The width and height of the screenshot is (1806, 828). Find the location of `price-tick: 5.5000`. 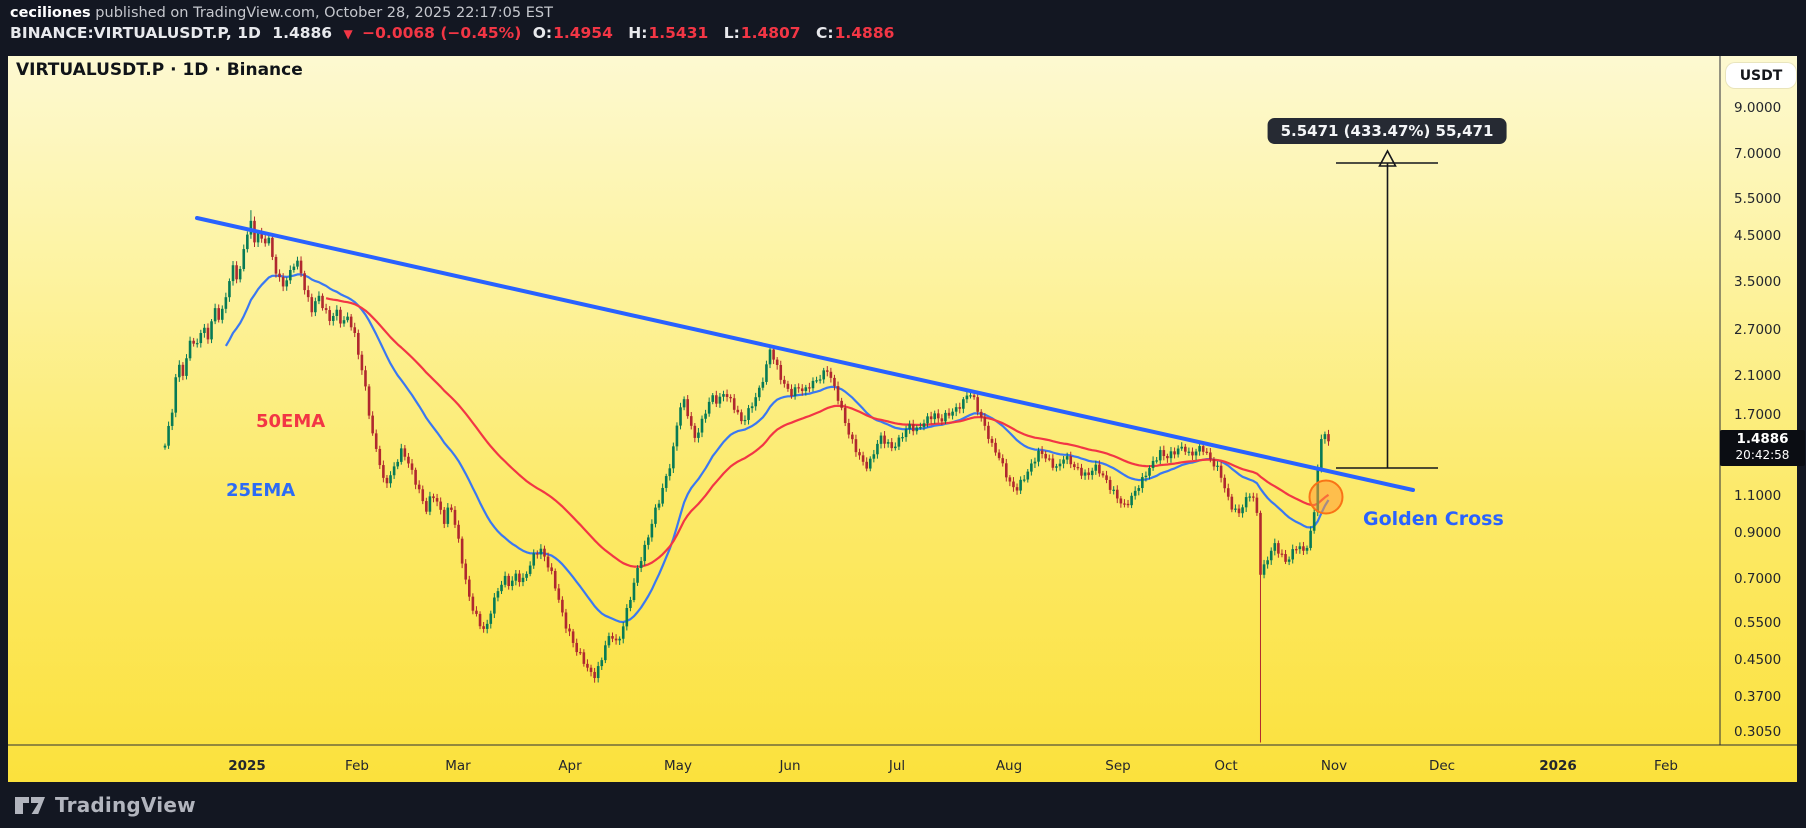

price-tick: 5.5000 is located at coordinates (1758, 198).